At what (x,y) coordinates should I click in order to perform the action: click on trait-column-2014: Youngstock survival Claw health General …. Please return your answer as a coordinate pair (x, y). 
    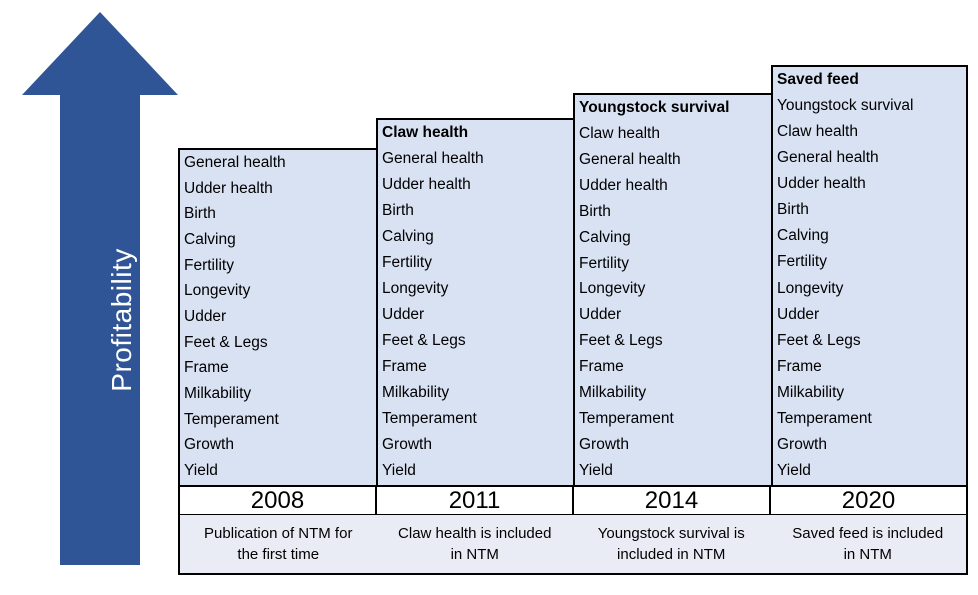
    Looking at the image, I should click on (674, 290).